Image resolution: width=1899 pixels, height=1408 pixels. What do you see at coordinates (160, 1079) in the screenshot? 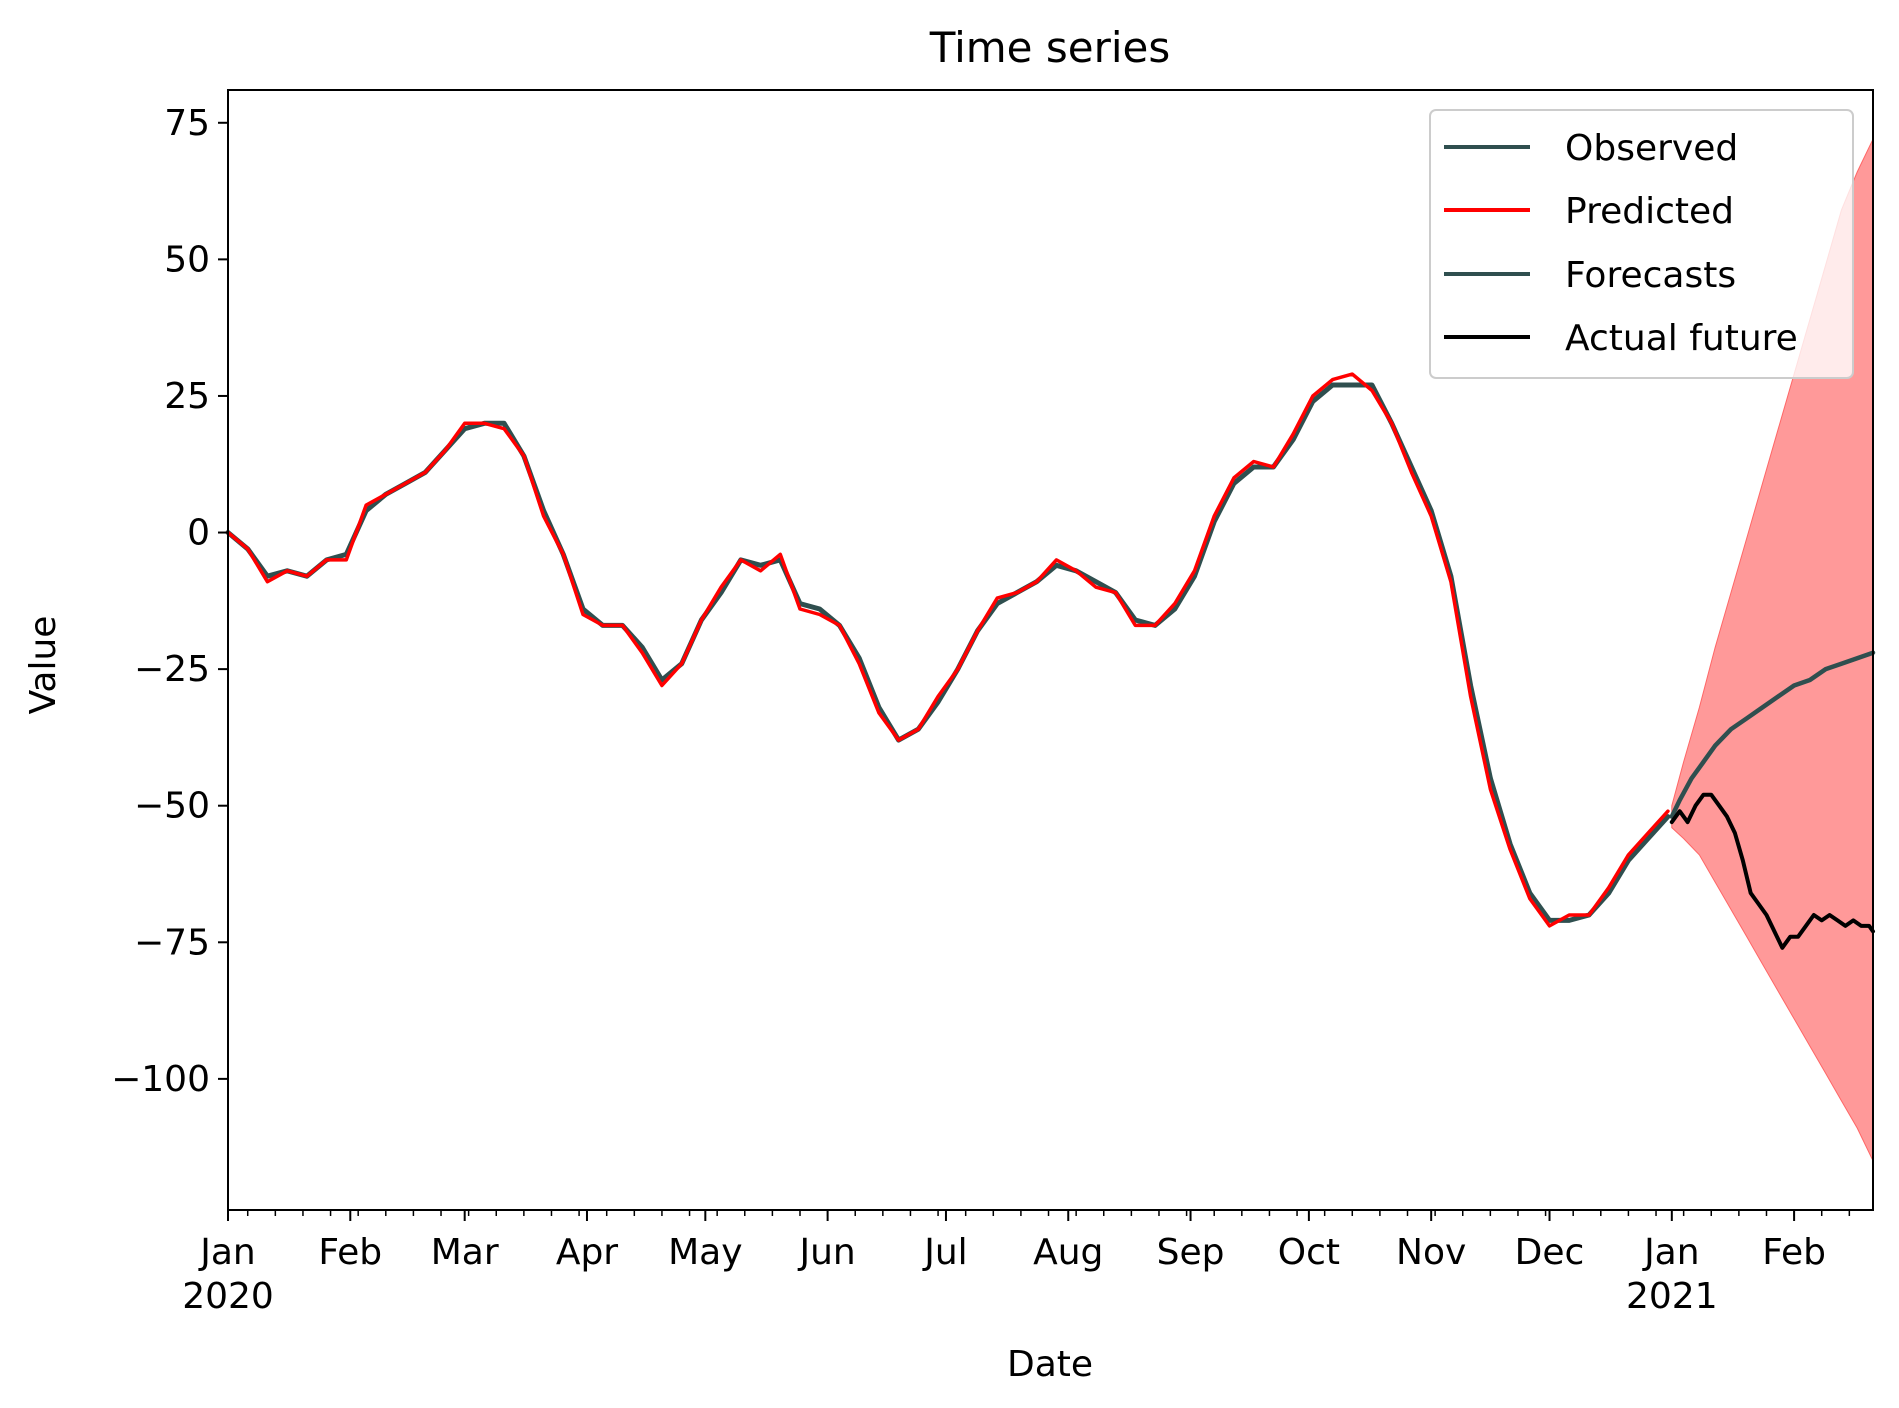
I see `y-tick-label: −100` at bounding box center [160, 1079].